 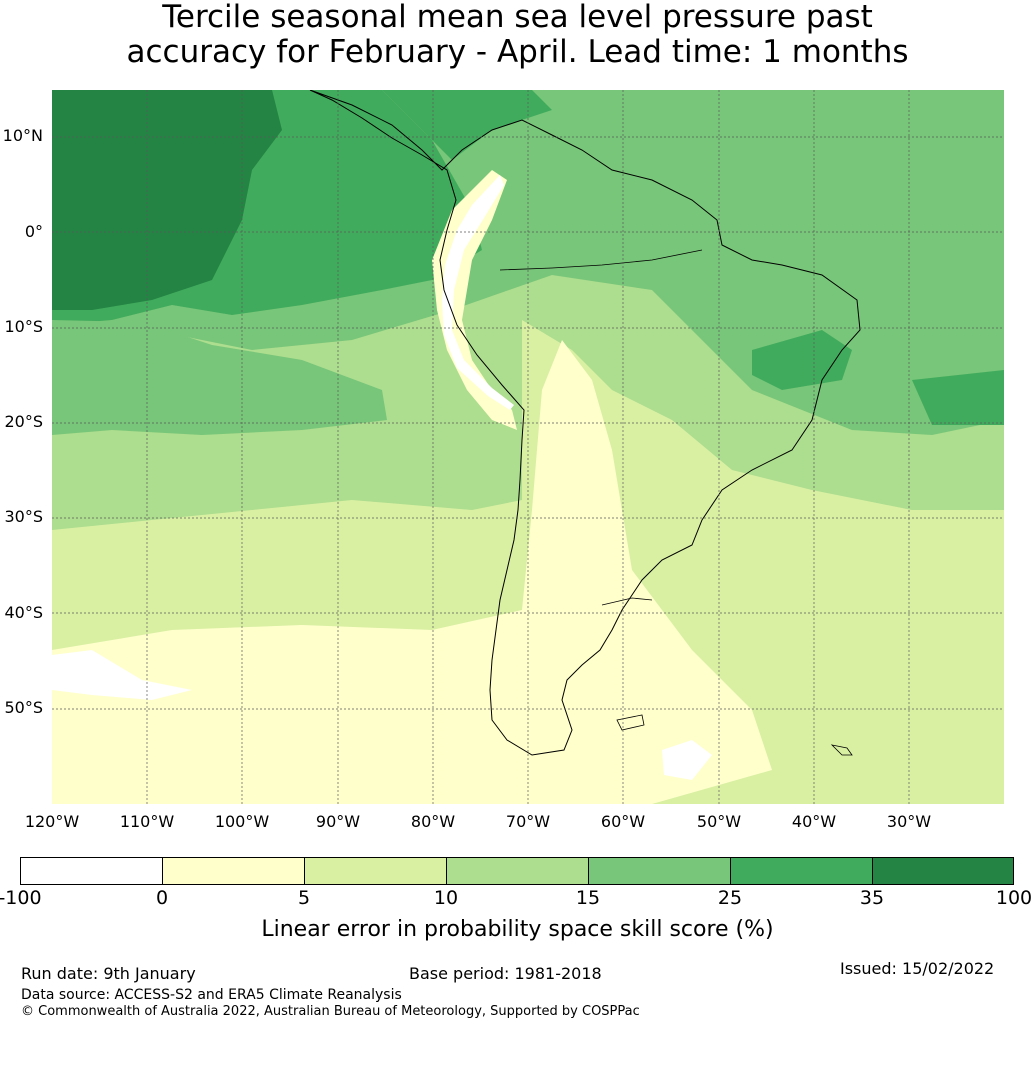 I want to click on colorbar-tick-neg100: -100, so click(x=21, y=898).